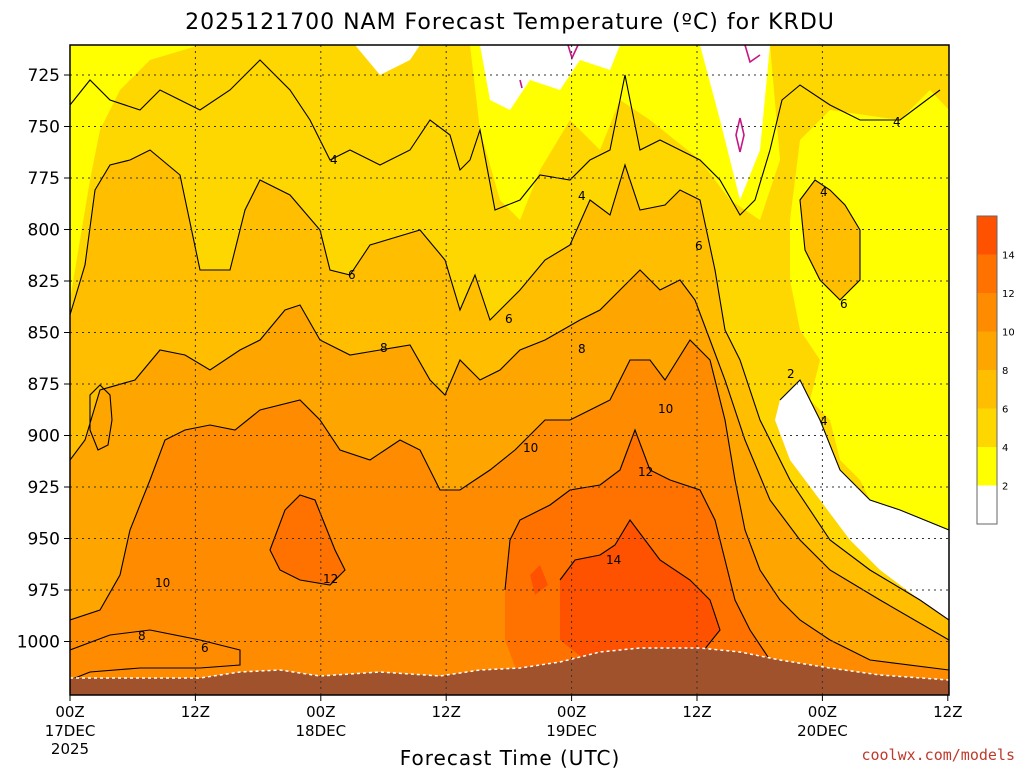 The height and width of the screenshot is (768, 1024). What do you see at coordinates (1005, 371) in the screenshot?
I see `colorbar-label: 8` at bounding box center [1005, 371].